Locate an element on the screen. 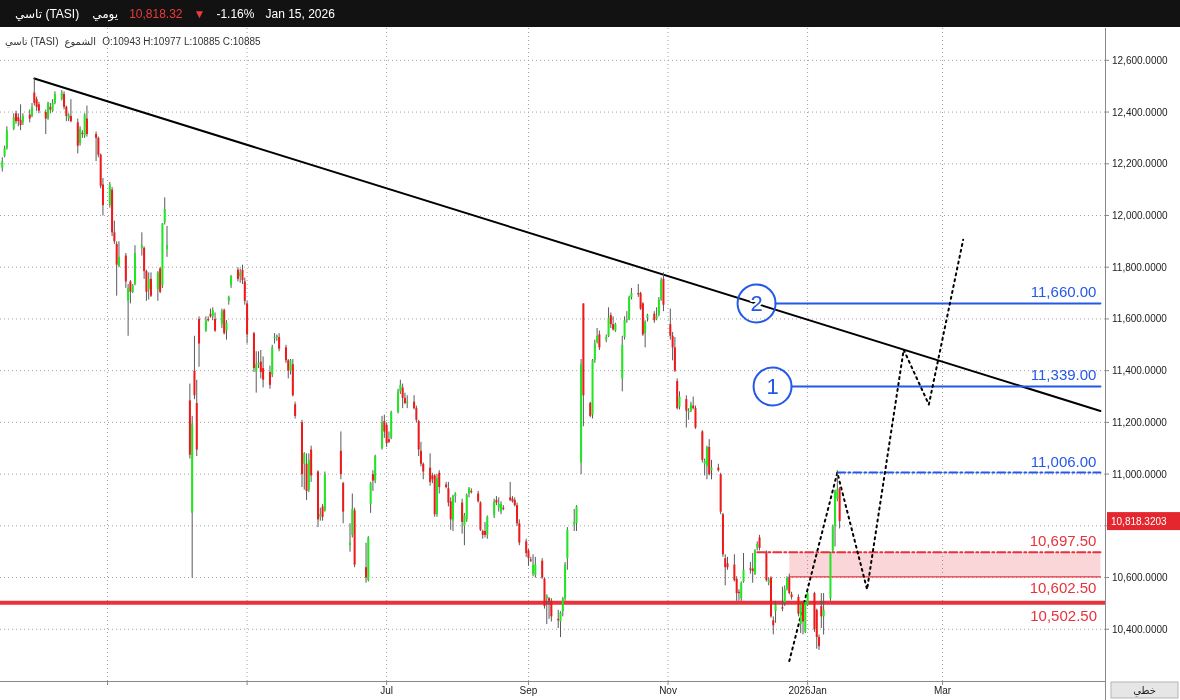 The image size is (1180, 700). text: 10,818.32 is located at coordinates (156, 14).